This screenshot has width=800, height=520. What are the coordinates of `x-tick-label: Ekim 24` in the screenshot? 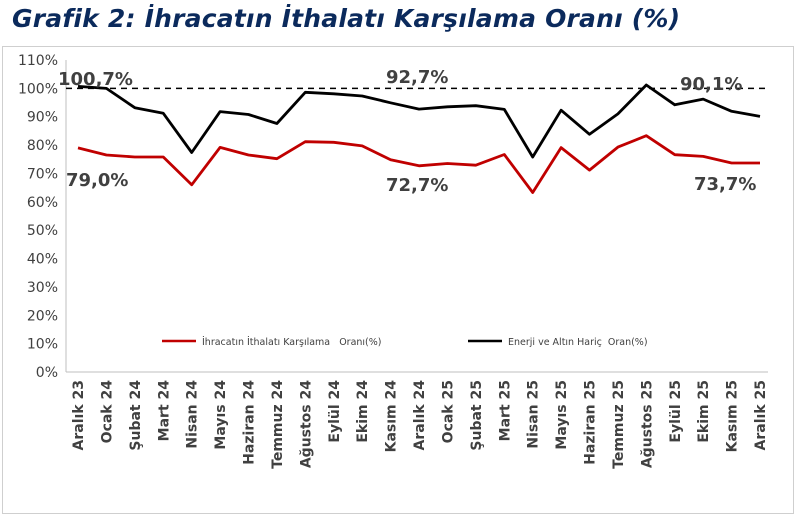 It's located at (363, 411).